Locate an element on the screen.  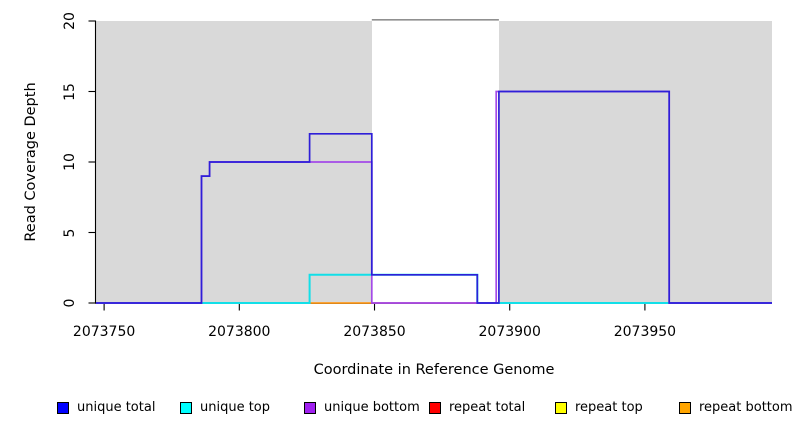
x-tick-label: 2073750 is located at coordinates (104, 332).